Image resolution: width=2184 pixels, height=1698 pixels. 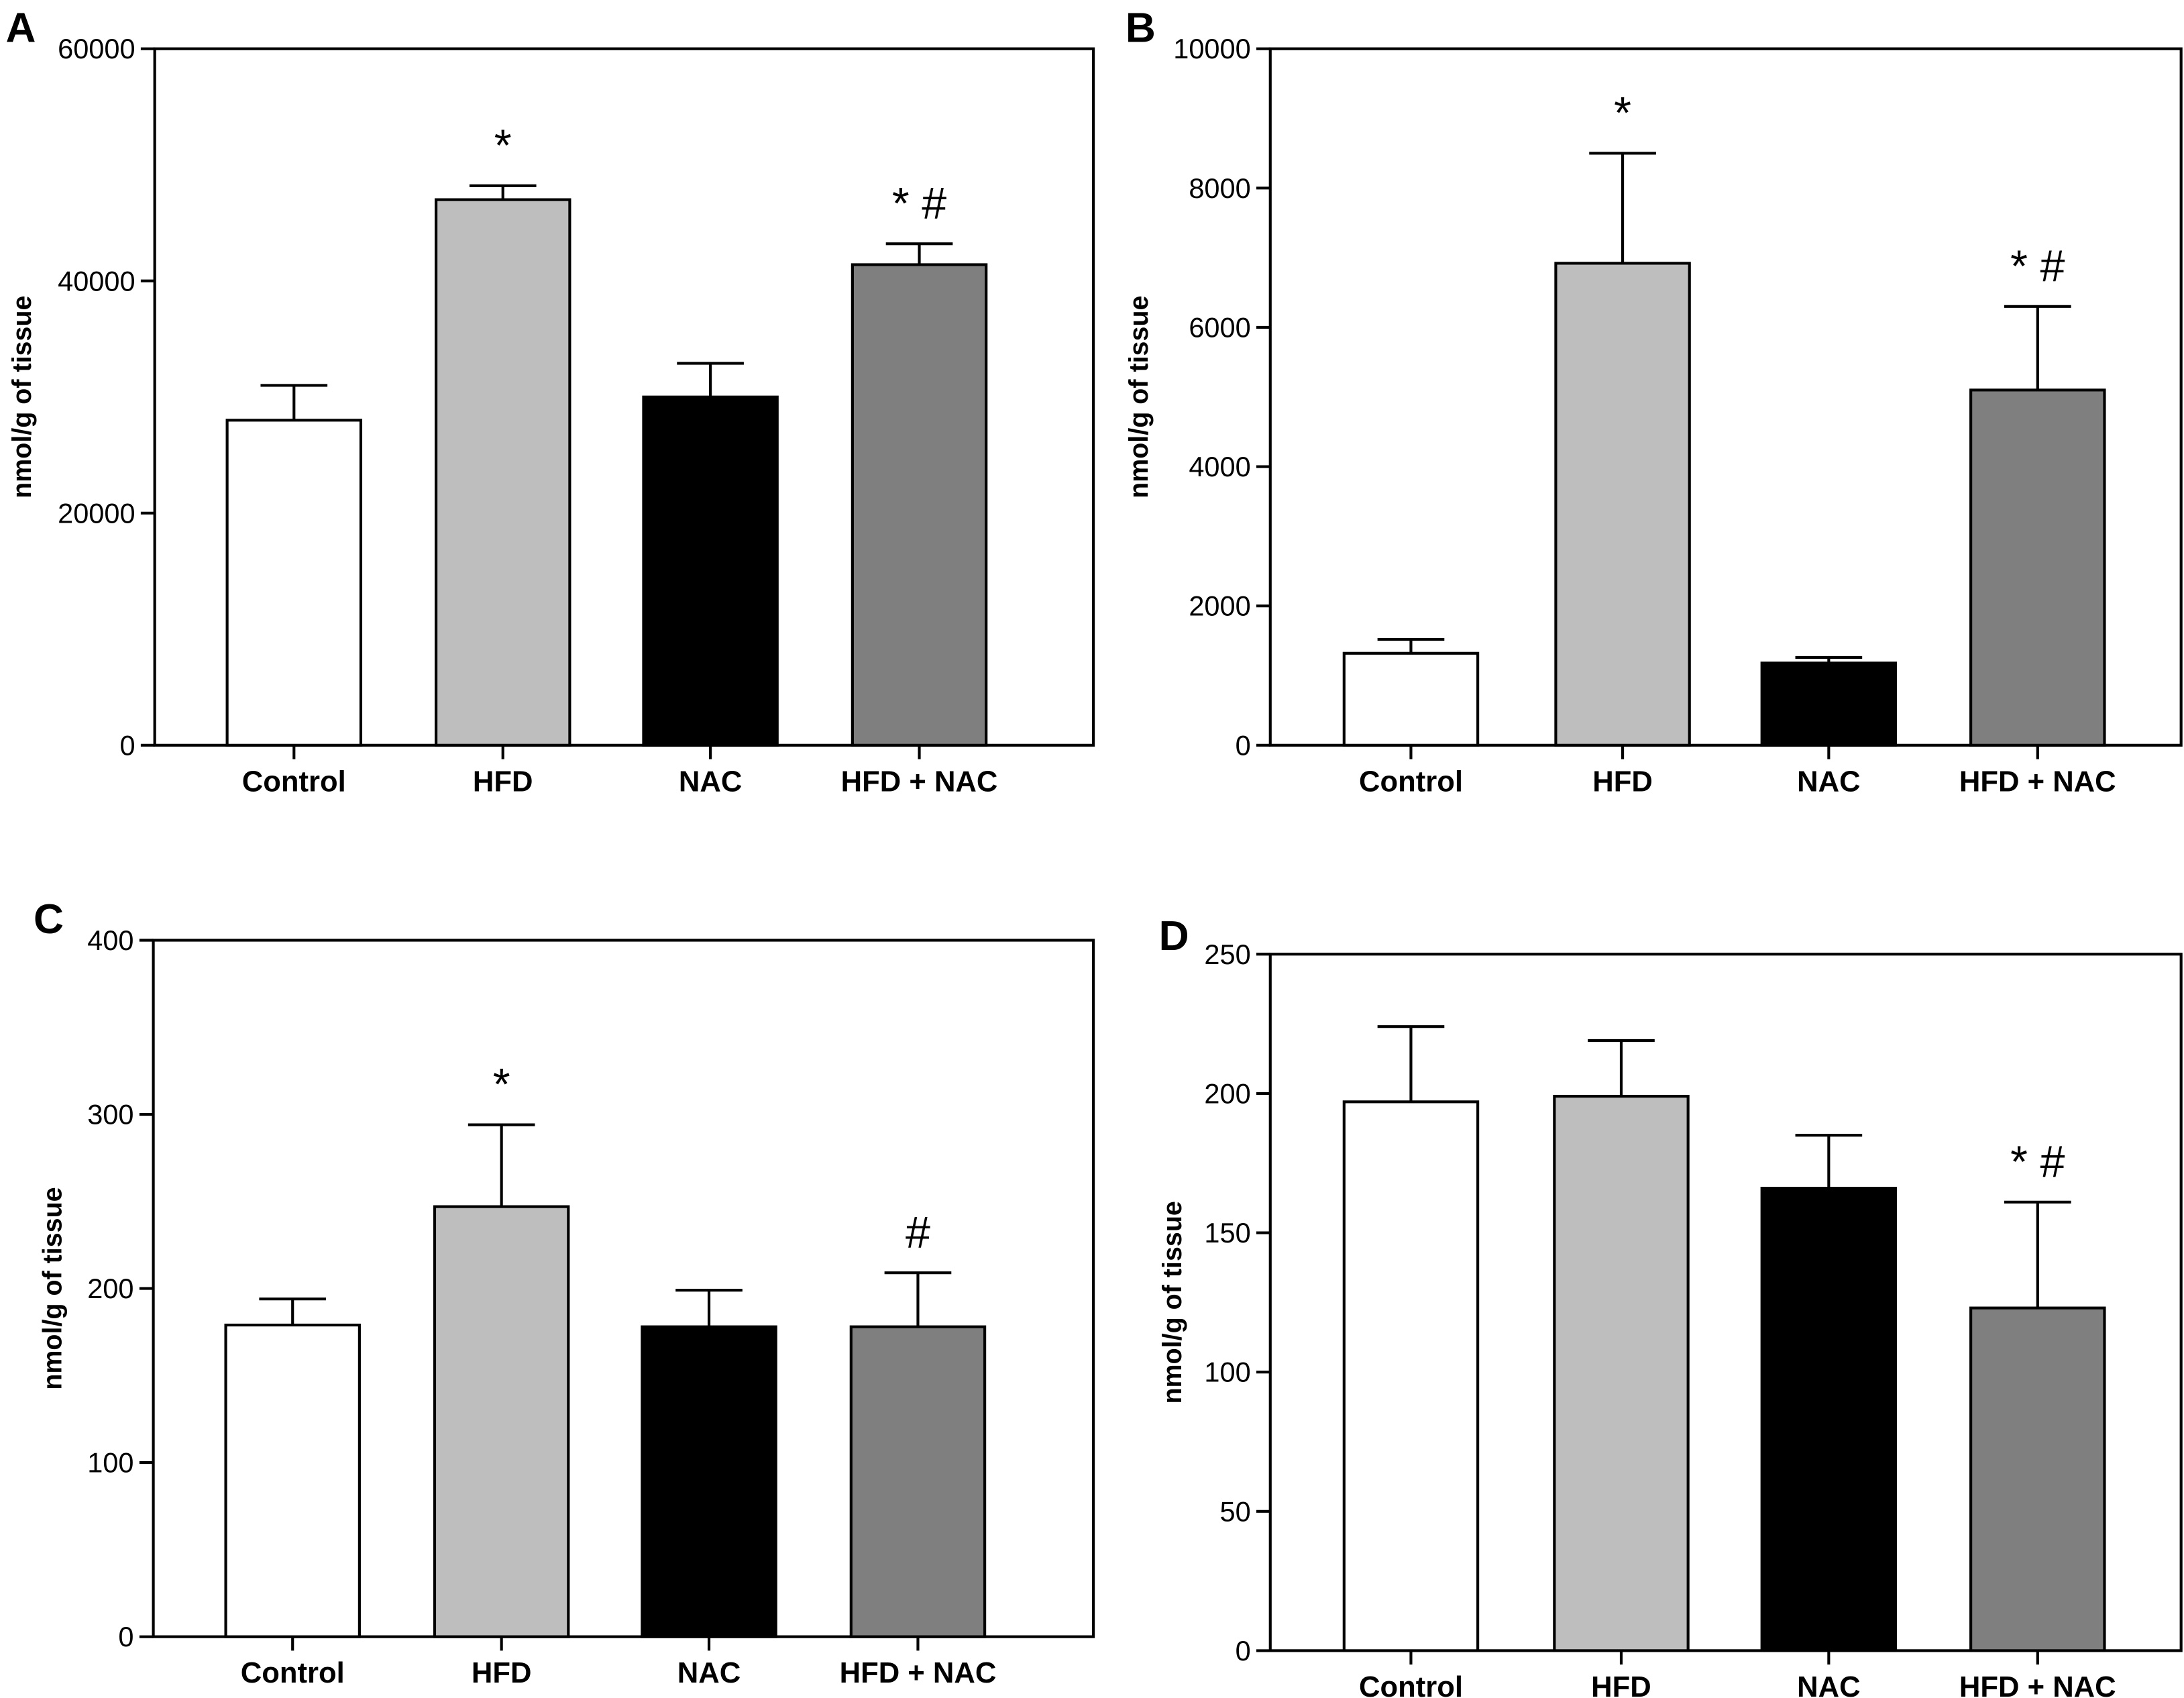 I want to click on y-tick-label: 250, so click(x=1227, y=954).